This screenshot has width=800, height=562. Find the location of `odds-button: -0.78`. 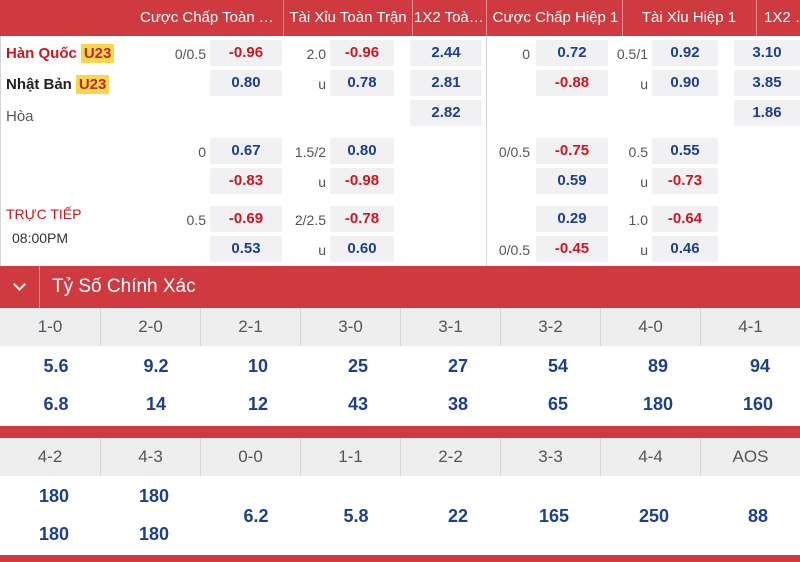

odds-button: -0.78 is located at coordinates (362, 219).